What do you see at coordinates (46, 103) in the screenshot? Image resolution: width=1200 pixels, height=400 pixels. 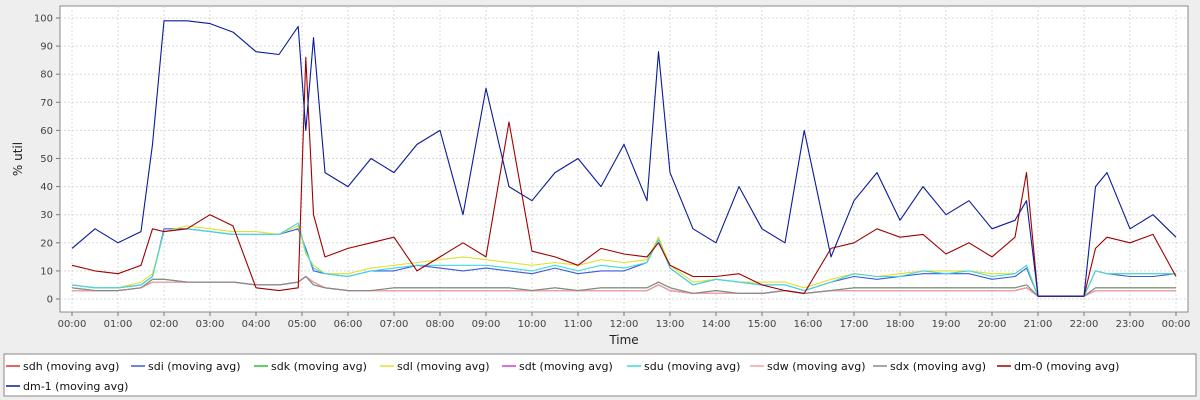 I see `y-tick-label: 70` at bounding box center [46, 103].